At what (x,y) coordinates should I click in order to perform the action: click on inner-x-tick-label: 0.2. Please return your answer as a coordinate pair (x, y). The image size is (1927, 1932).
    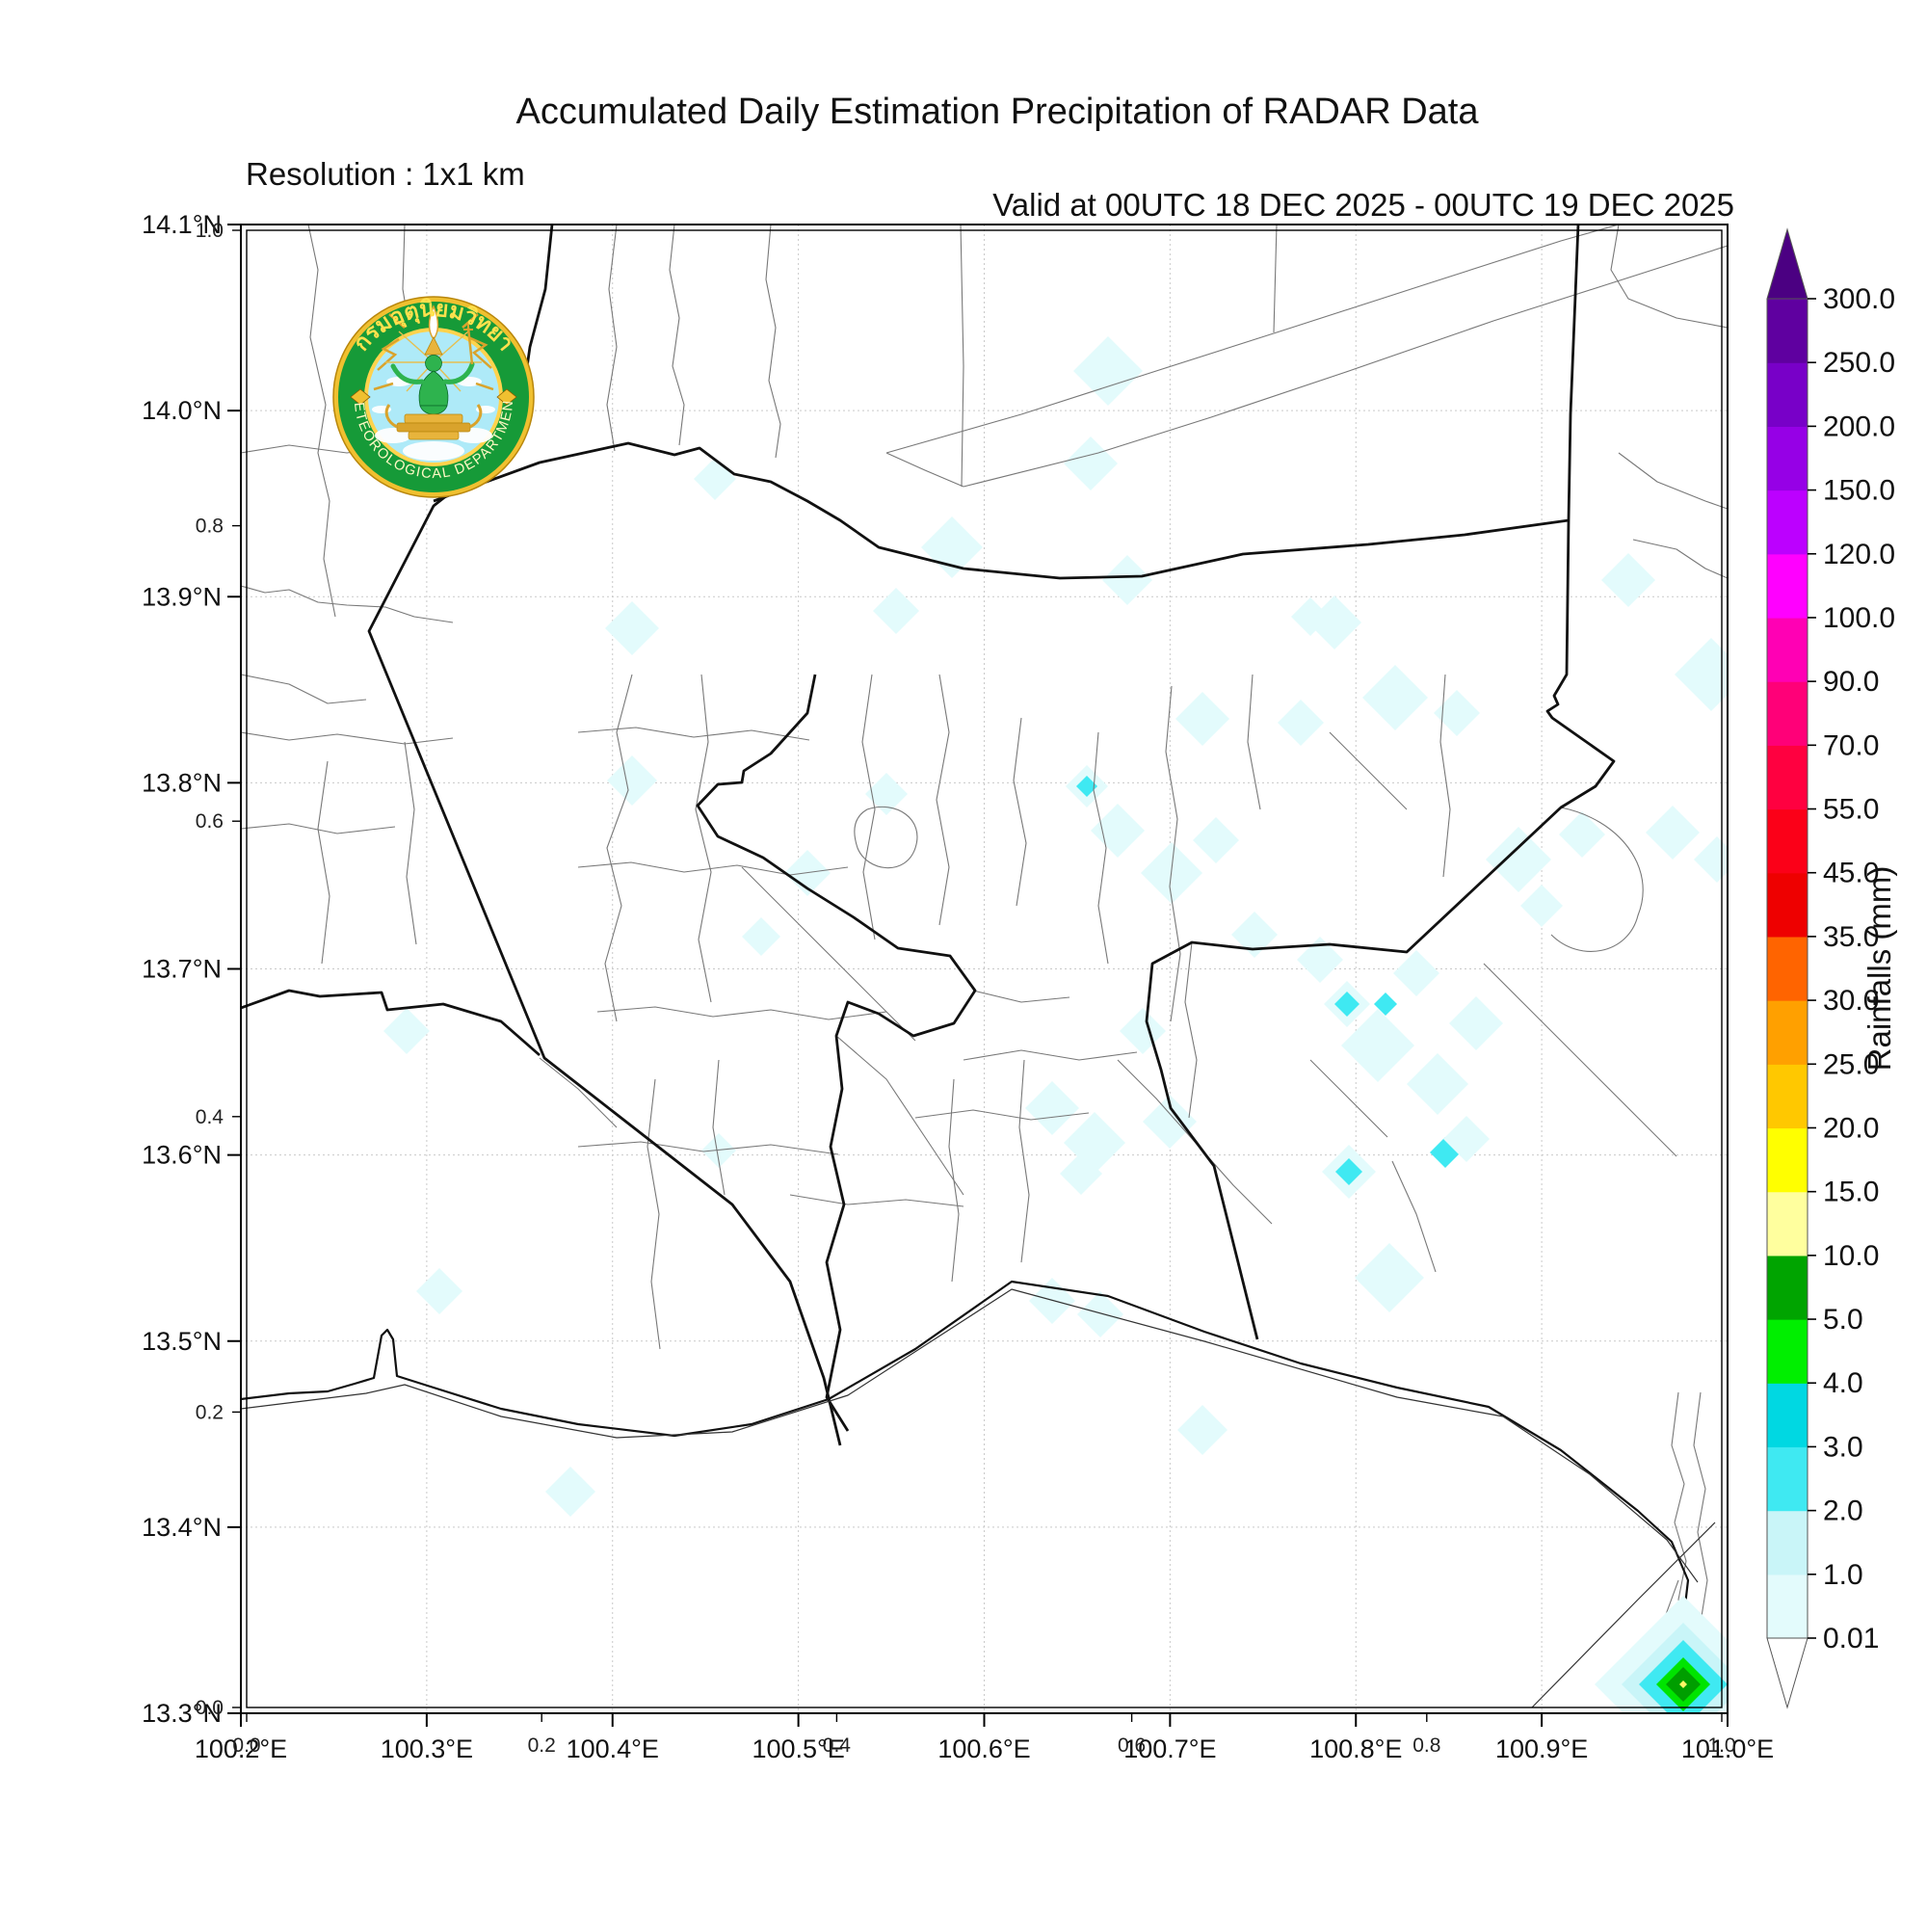
    Looking at the image, I should click on (542, 1745).